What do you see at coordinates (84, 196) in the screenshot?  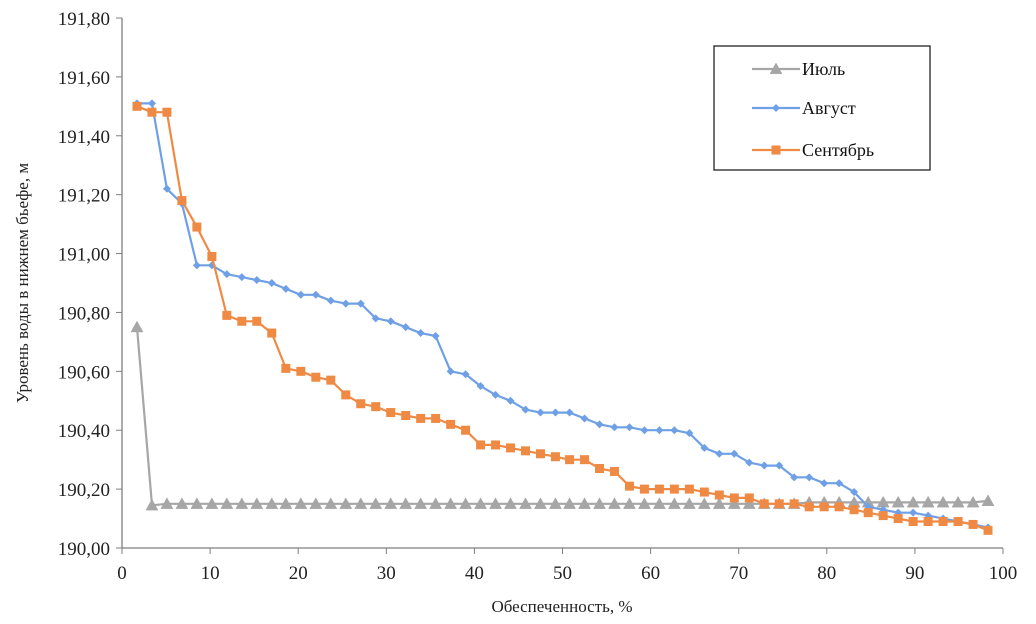 I see `y-tick-label: 191,20` at bounding box center [84, 196].